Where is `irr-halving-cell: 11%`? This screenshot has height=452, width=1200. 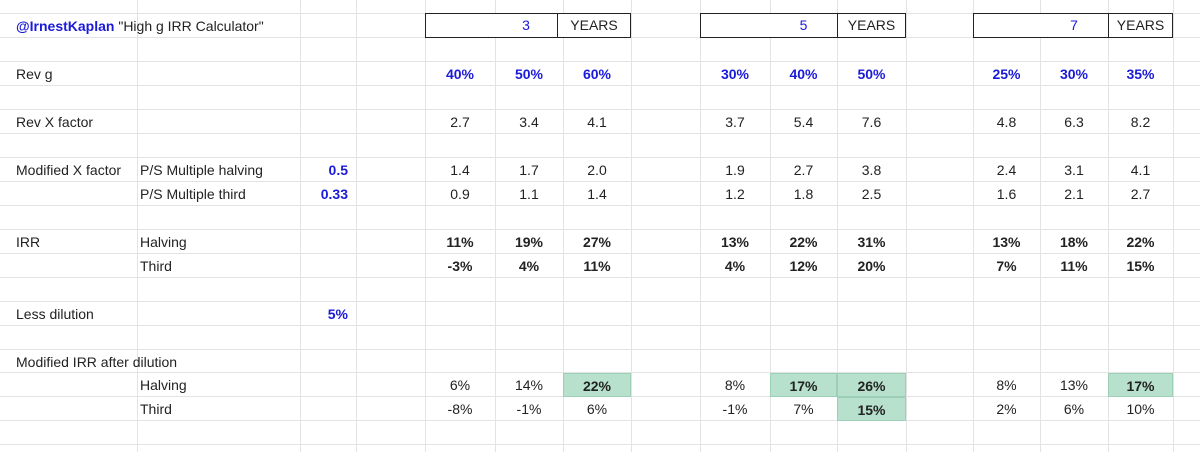
irr-halving-cell: 11% is located at coordinates (460, 242).